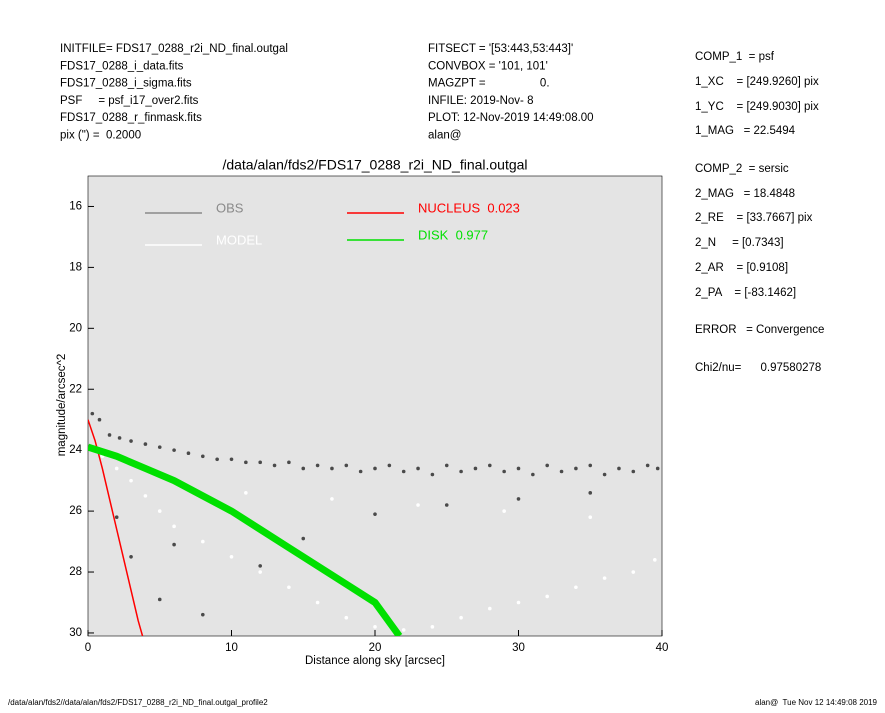  I want to click on y-tick-label: 18, so click(75, 267).